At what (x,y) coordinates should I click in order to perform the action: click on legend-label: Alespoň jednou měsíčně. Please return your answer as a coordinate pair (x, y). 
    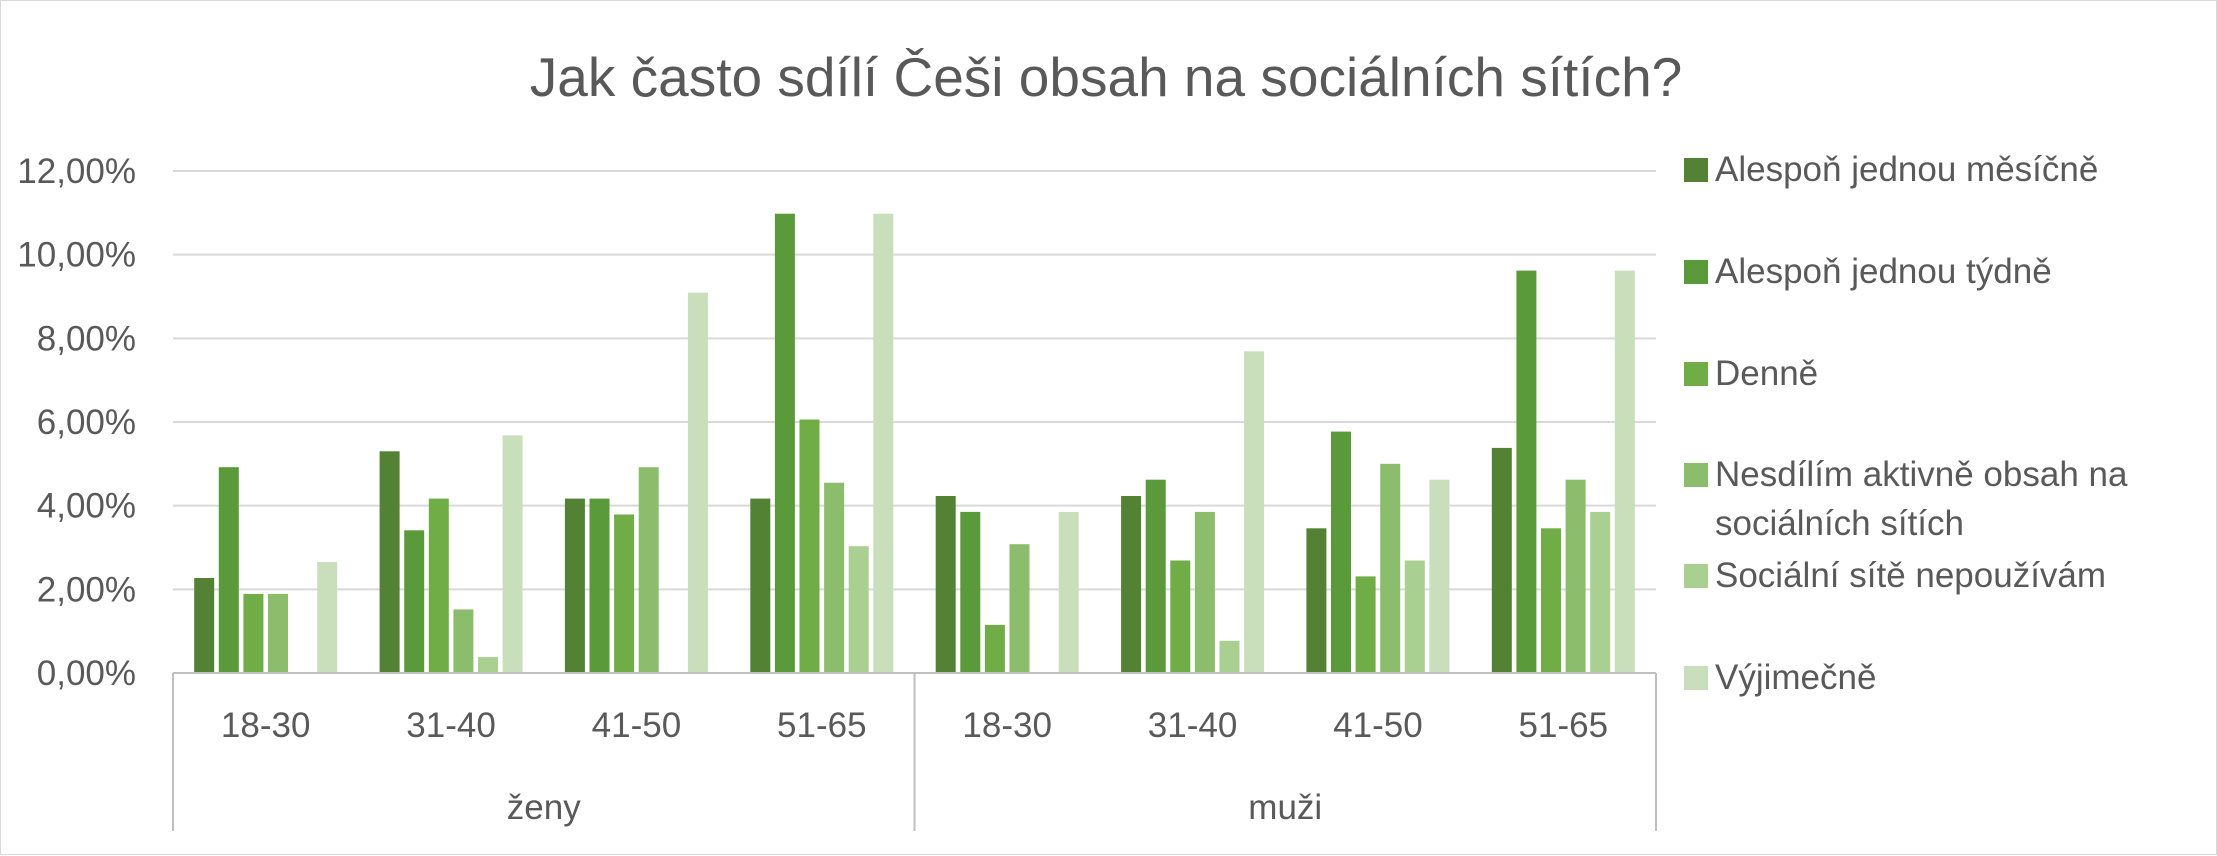
    Looking at the image, I should click on (1906, 169).